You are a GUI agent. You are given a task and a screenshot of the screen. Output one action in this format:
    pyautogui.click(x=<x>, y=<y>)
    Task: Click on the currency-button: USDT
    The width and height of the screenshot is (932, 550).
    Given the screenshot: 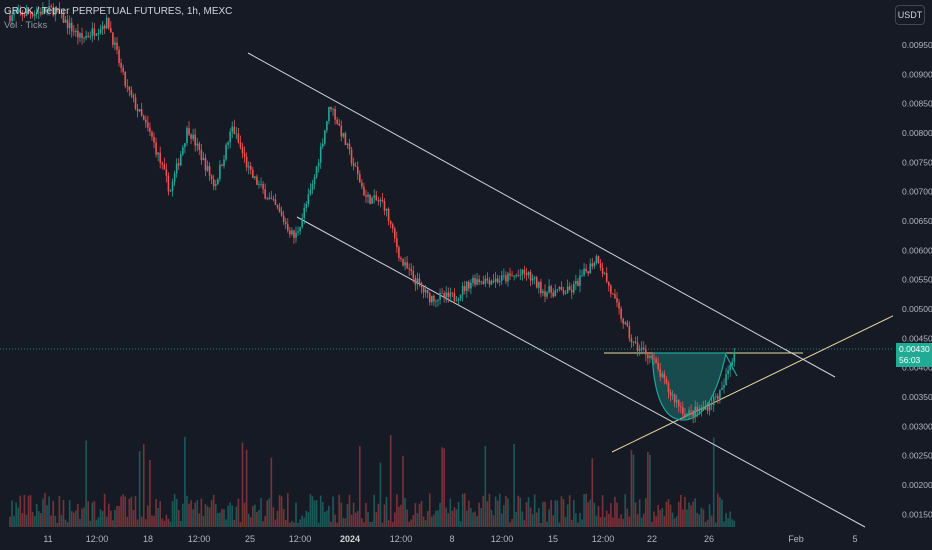 What is the action you would take?
    pyautogui.click(x=910, y=15)
    